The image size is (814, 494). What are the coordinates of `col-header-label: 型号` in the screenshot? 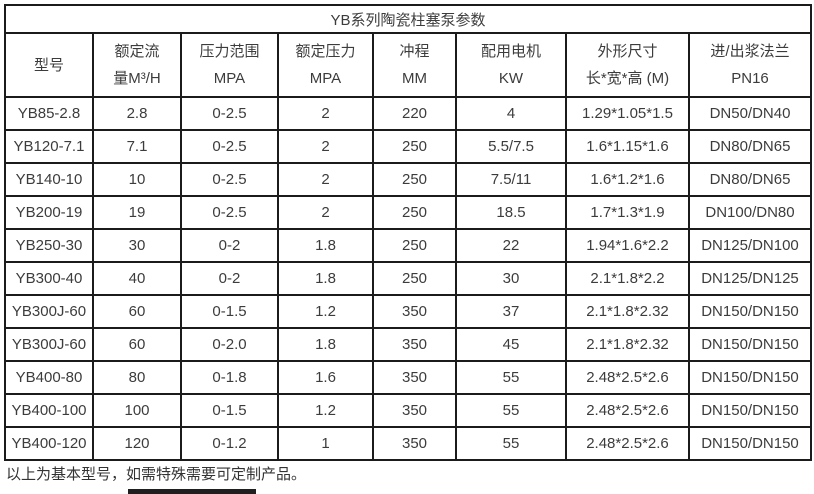 It's located at (48, 65).